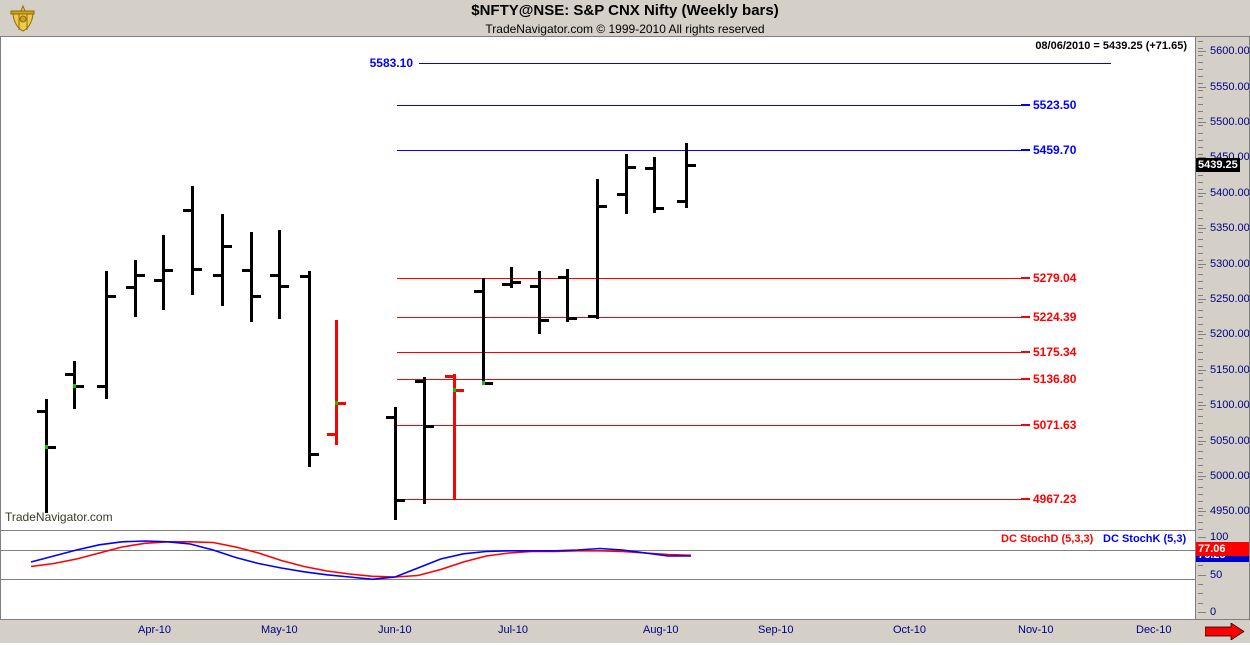 The image size is (1250, 645). Describe the element at coordinates (1230, 192) in the screenshot. I see `price-axis-label: 5400.00` at that location.